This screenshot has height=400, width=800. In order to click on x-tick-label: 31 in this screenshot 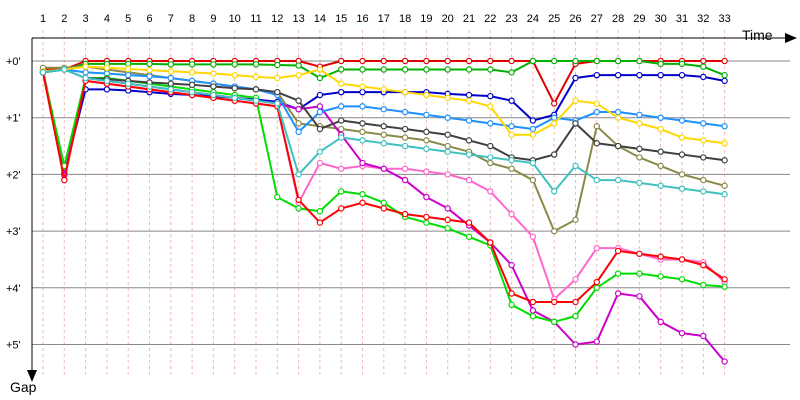, I will do `click(682, 19)`.